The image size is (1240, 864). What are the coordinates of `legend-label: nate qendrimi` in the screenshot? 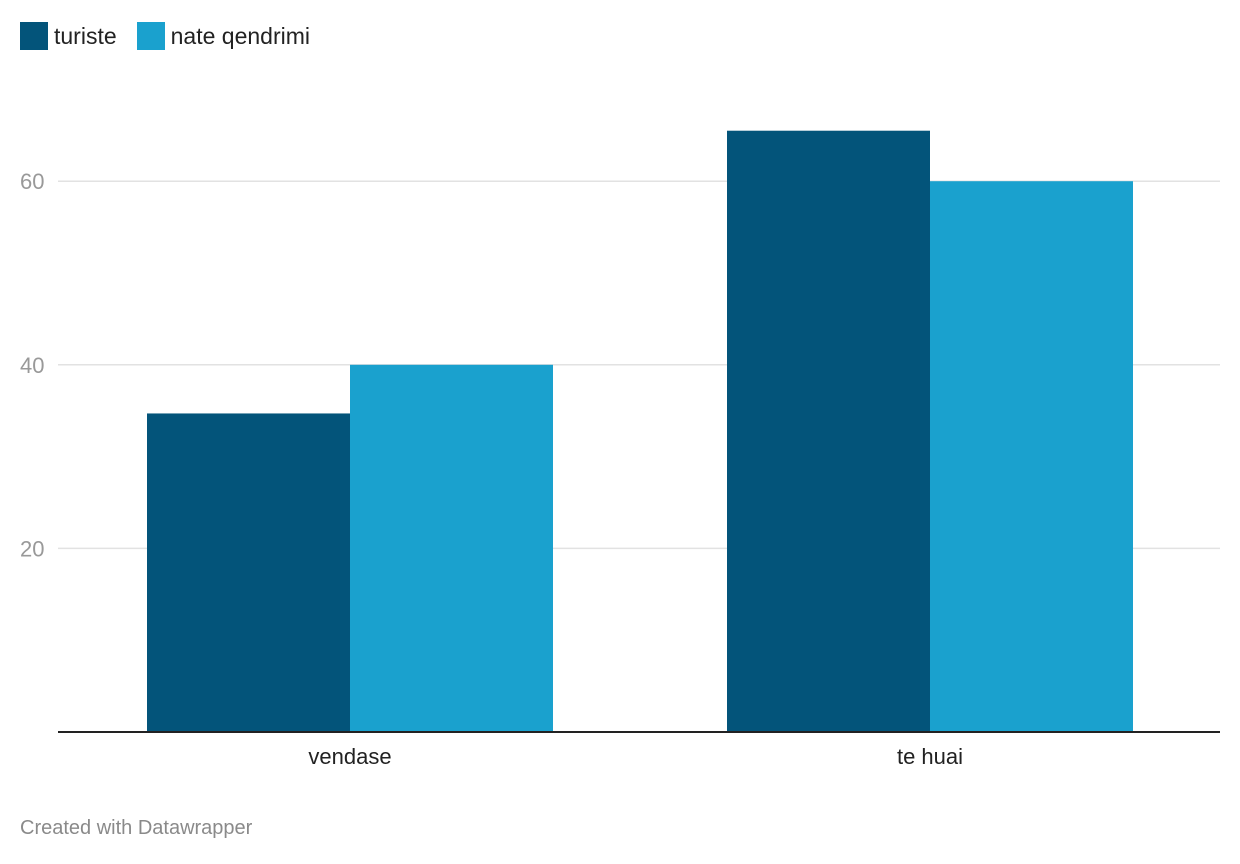 It's located at (240, 35).